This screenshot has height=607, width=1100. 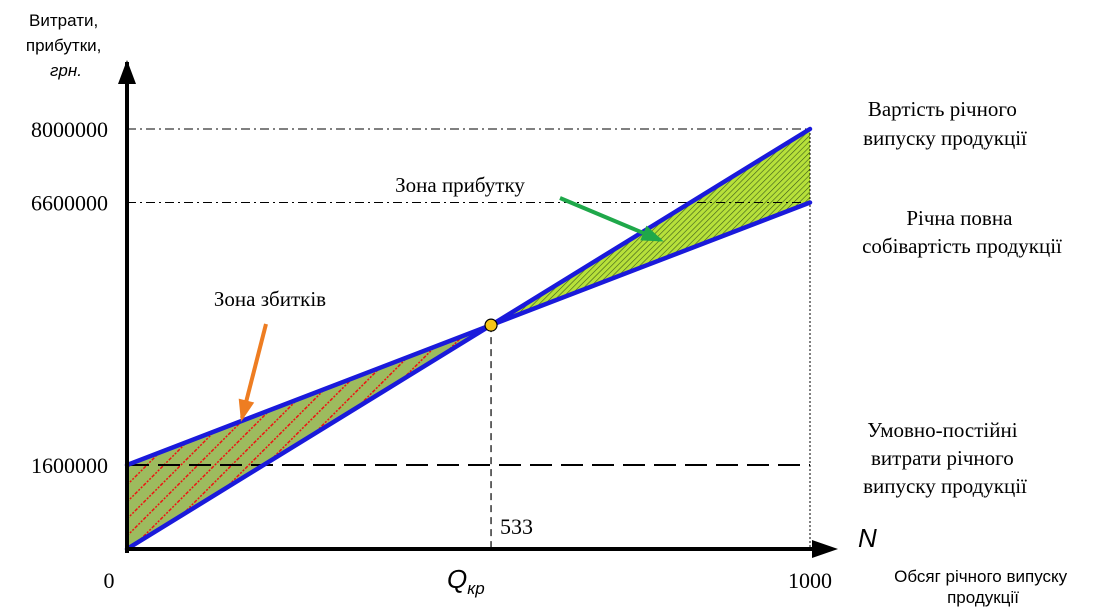 I want to click on x-axis-title-line-2: продукції, so click(x=983, y=597).